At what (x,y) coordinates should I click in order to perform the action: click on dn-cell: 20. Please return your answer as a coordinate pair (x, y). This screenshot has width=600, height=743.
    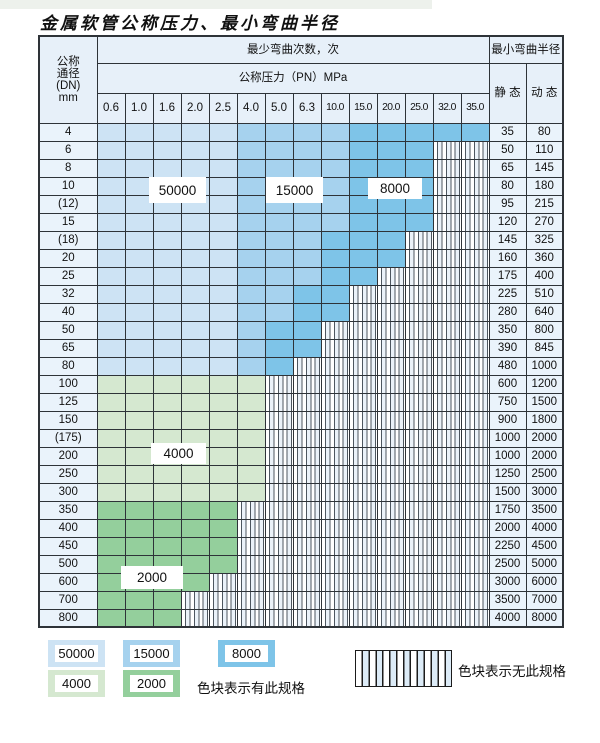
    Looking at the image, I should click on (68, 258).